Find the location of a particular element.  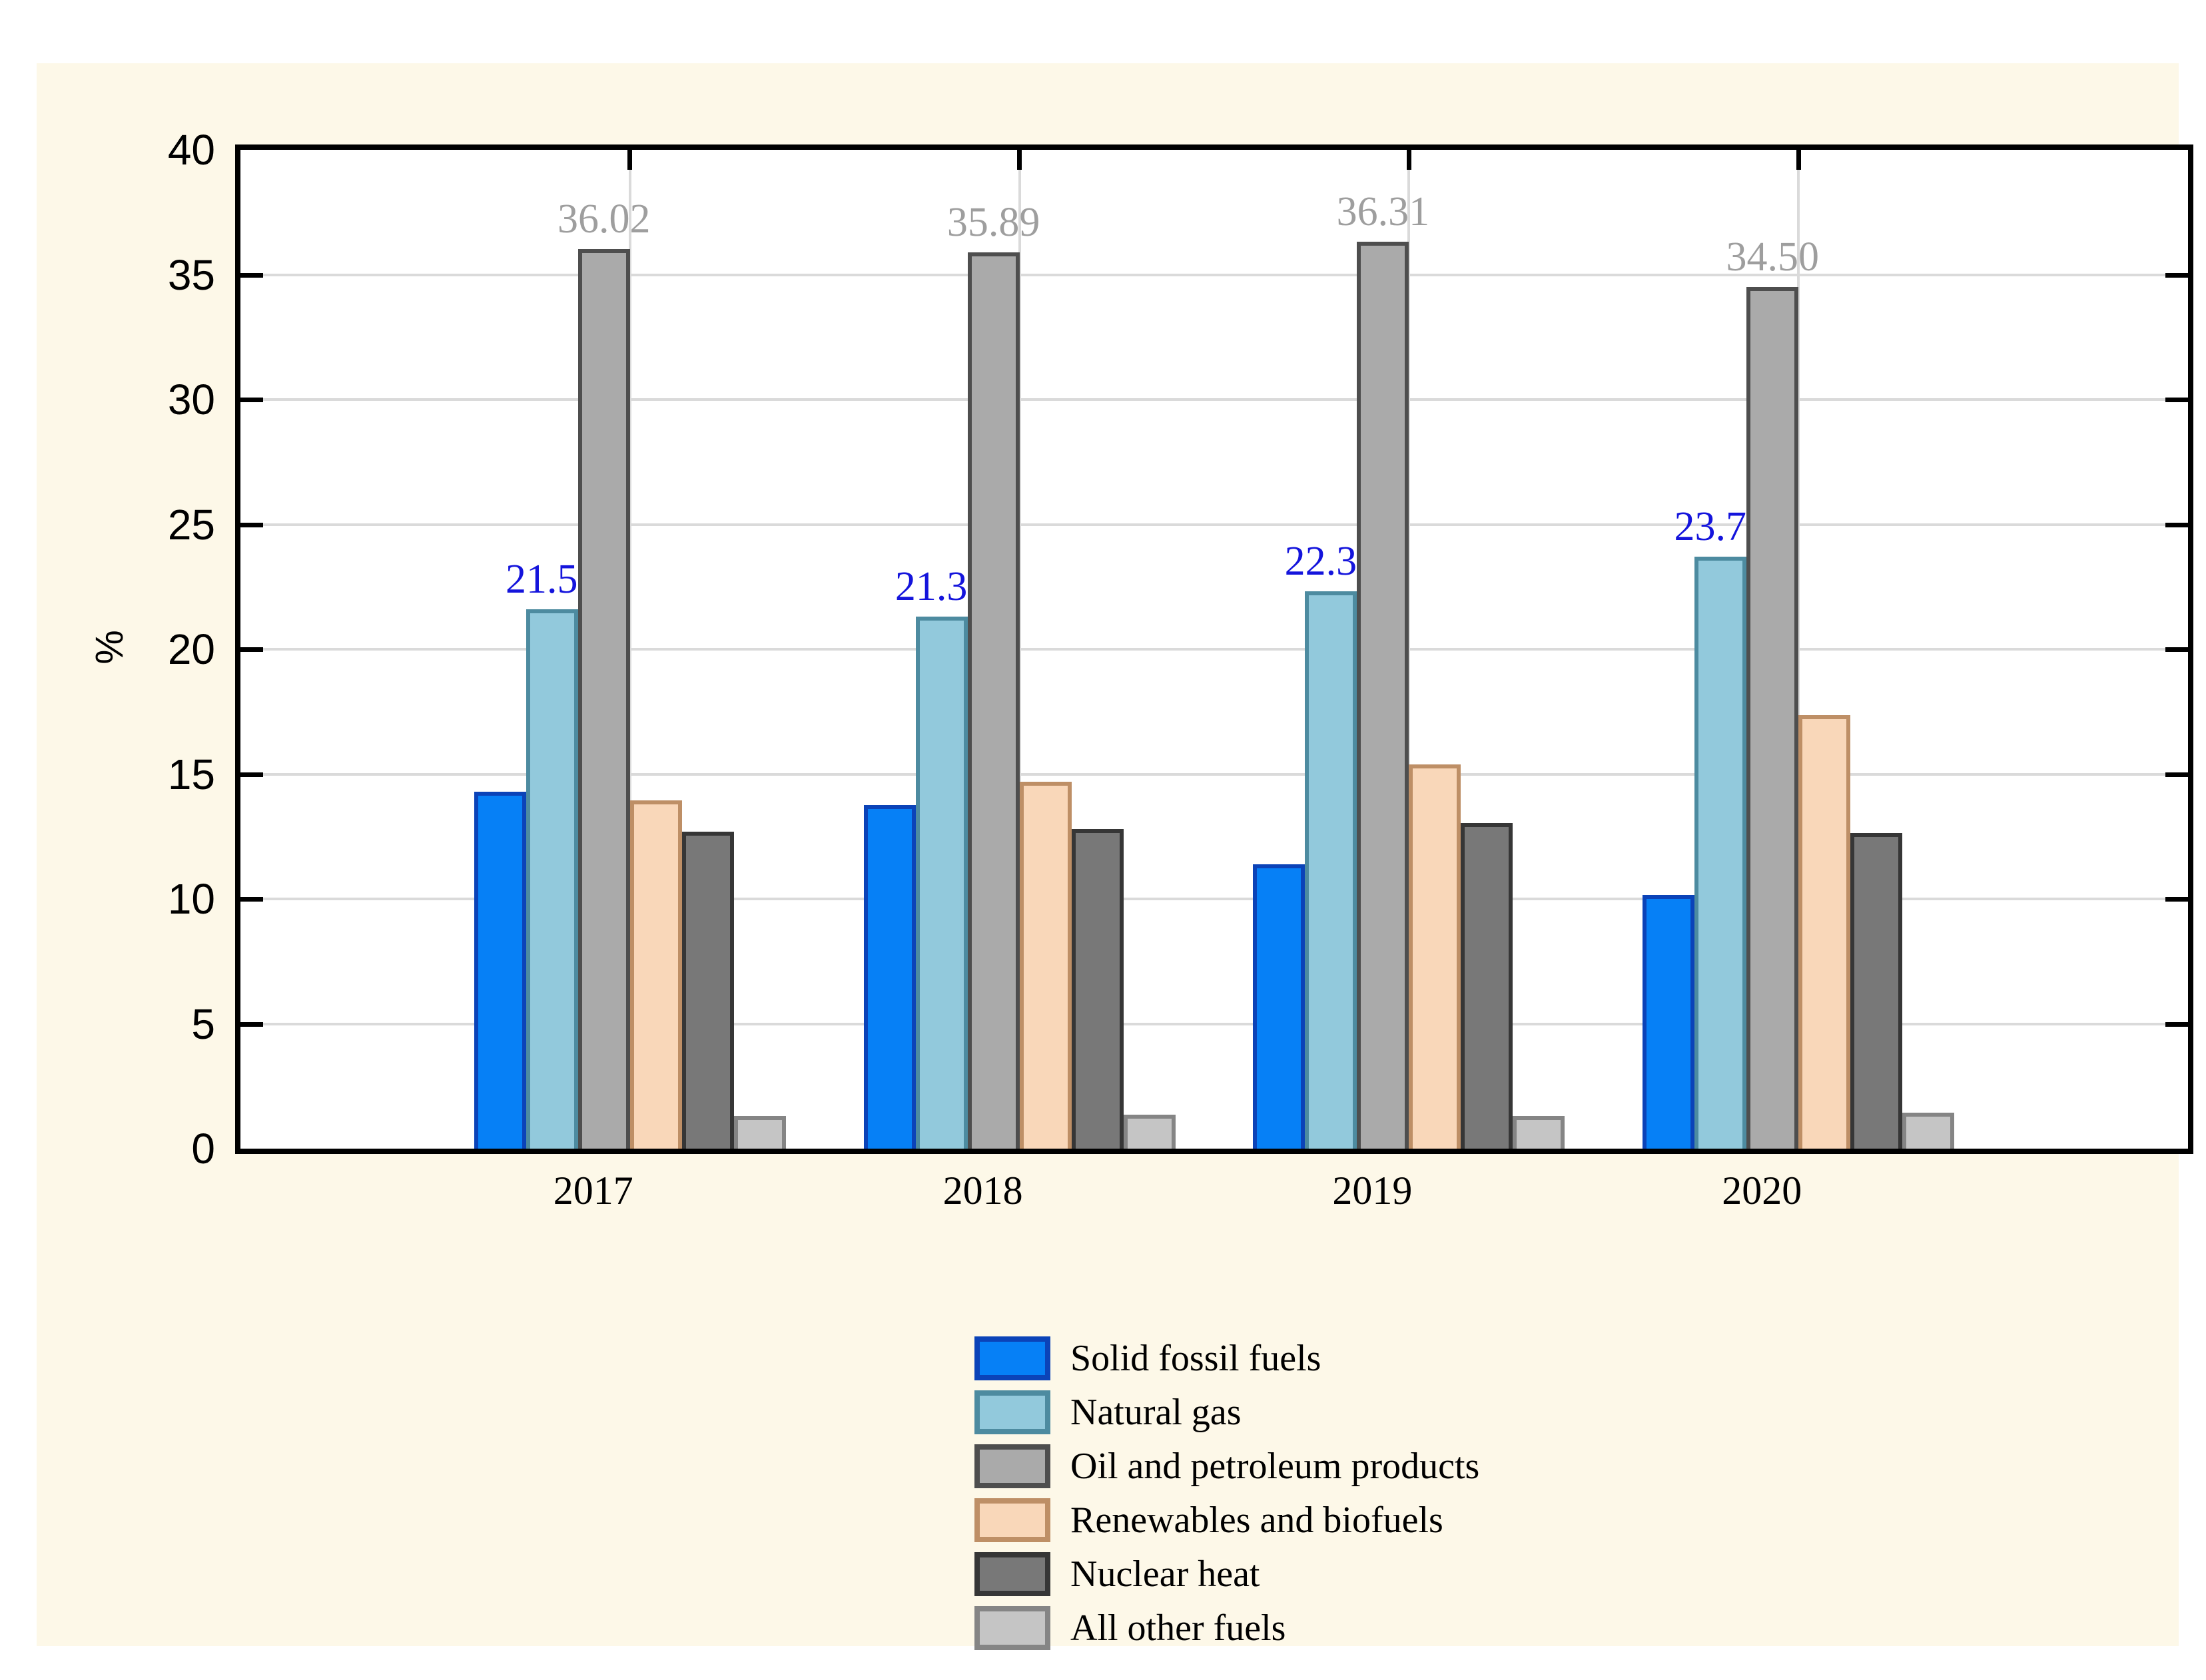

v-gridline-2020 is located at coordinates (1798, 649).